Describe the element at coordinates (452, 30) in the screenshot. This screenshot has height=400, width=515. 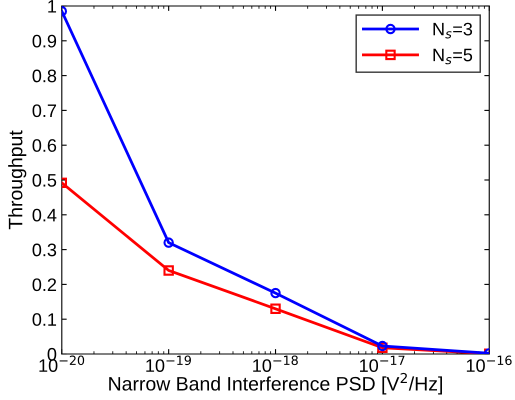
I see `legend-label: N$_{s}$=3` at that location.